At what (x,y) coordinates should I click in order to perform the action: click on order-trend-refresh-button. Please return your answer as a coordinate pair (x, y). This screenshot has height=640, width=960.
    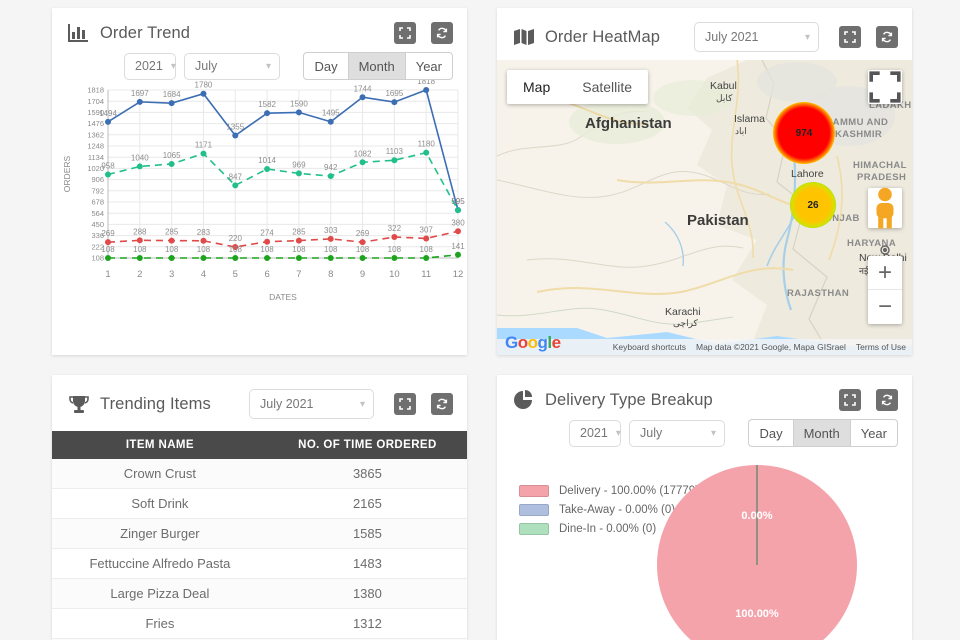
    Looking at the image, I should click on (442, 33).